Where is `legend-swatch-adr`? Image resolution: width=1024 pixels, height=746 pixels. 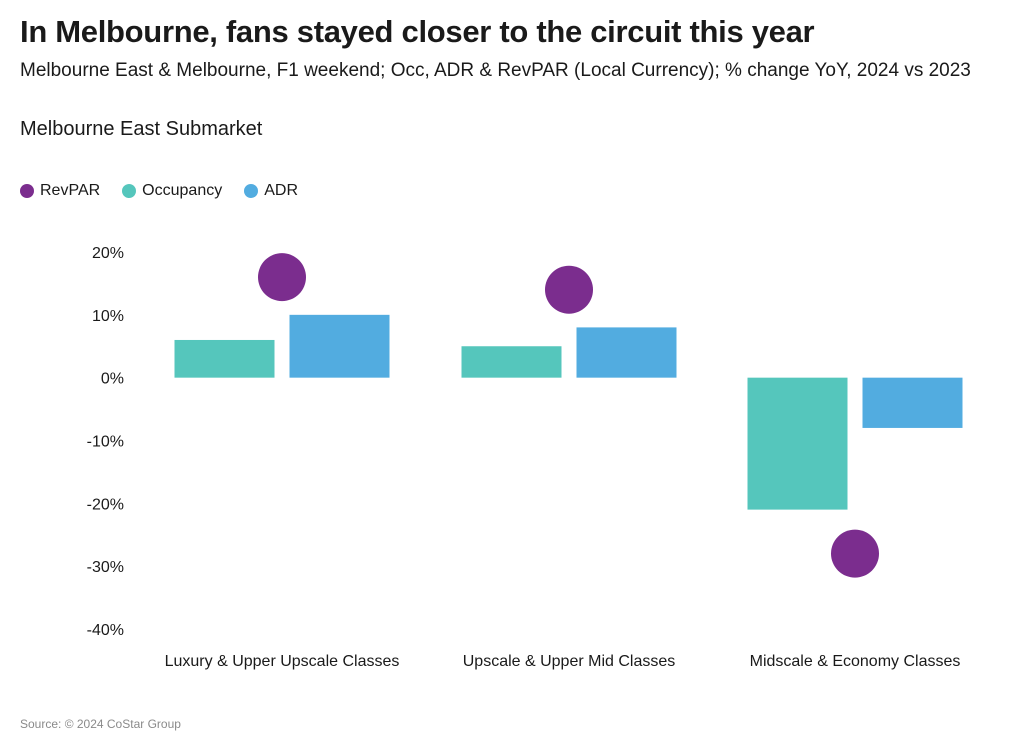 legend-swatch-adr is located at coordinates (251, 191).